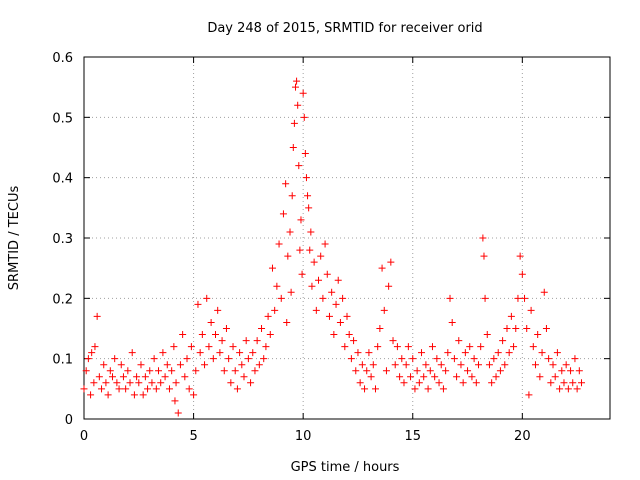  I want to click on y-tick-label: 0.5, so click(62, 118).